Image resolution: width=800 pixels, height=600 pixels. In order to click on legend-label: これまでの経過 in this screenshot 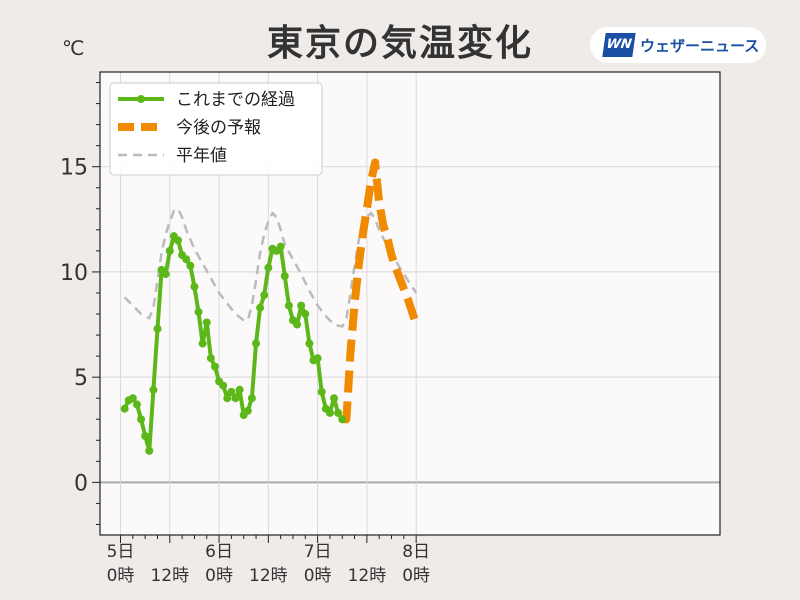, I will do `click(235, 100)`.